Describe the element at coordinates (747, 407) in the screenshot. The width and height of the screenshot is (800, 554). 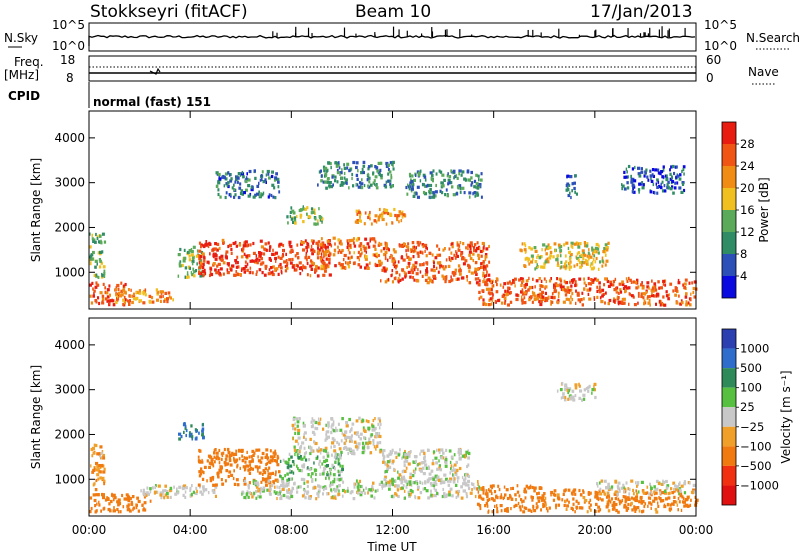
I see `velocity-colorbar-tick-label: 25` at that location.